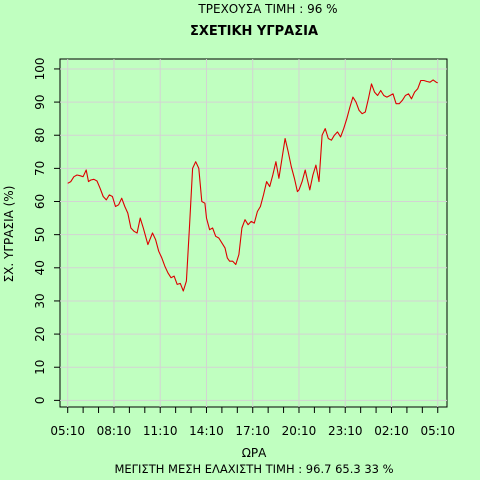 Image resolution: width=480 pixels, height=480 pixels. I want to click on y-tick-label: 80, so click(40, 135).